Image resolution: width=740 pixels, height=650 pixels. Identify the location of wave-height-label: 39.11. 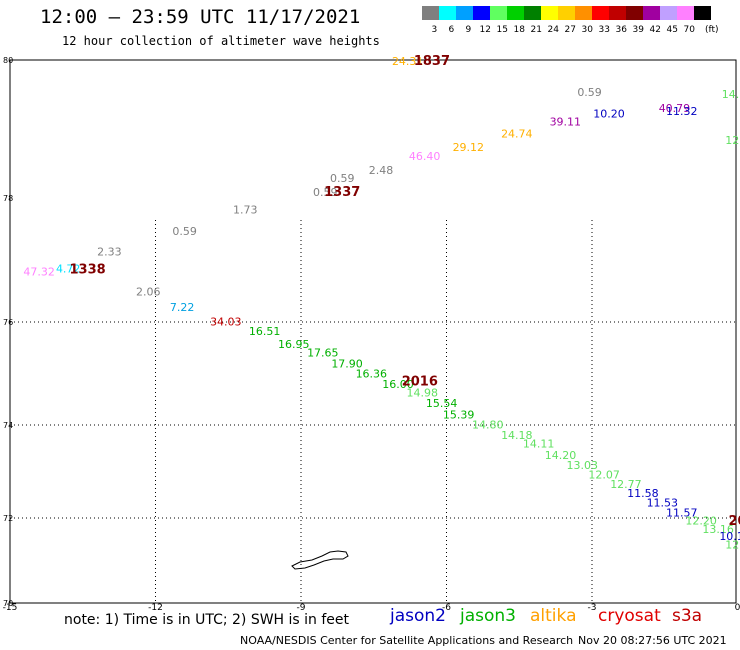
(566, 122).